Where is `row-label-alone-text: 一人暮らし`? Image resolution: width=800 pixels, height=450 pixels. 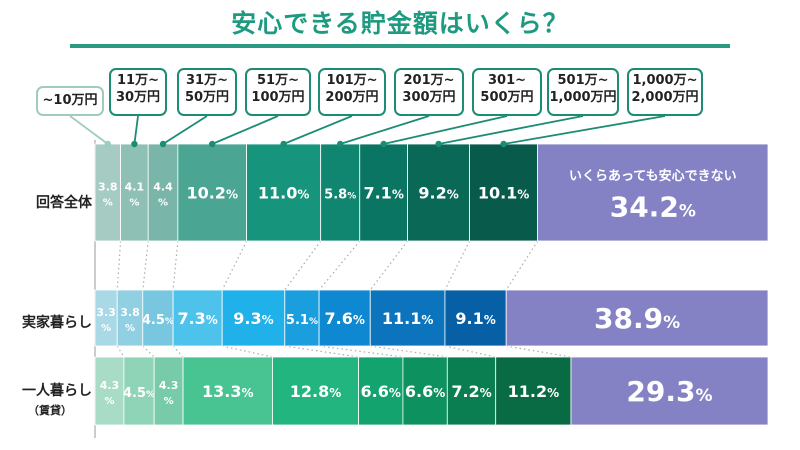 row-label-alone-text: 一人暮らし is located at coordinates (57, 391).